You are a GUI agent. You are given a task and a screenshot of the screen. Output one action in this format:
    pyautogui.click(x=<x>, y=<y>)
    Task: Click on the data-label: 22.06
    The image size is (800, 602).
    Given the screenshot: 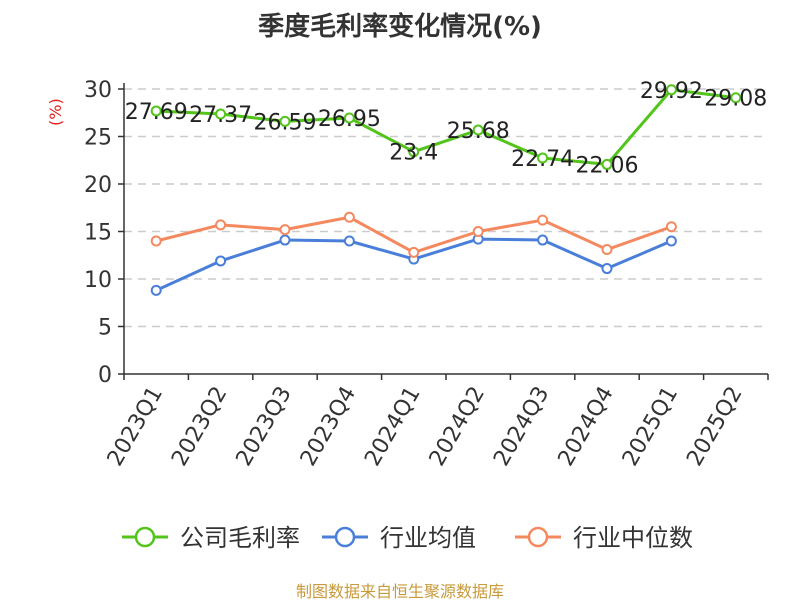 What is the action you would take?
    pyautogui.click(x=607, y=165)
    